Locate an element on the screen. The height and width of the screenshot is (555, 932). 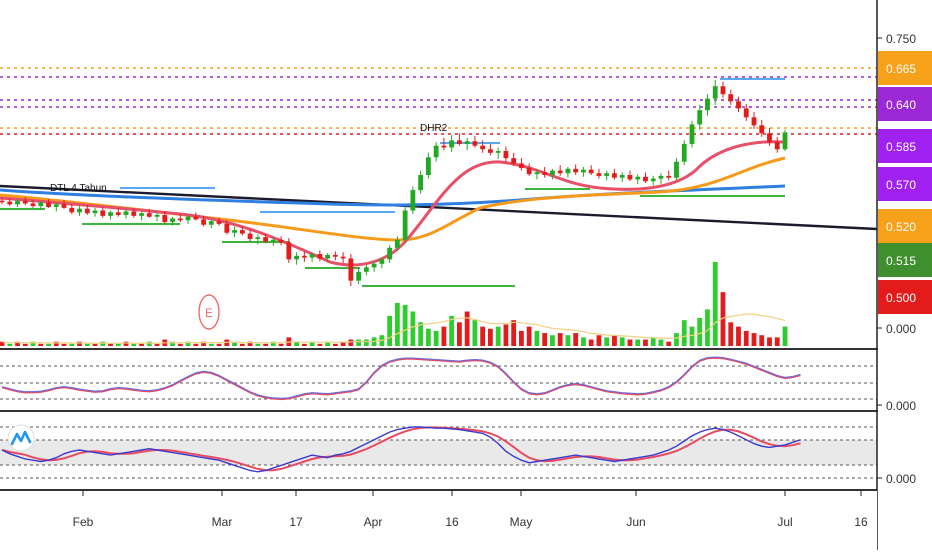
tradingview-logo is located at coordinates (21, 438).